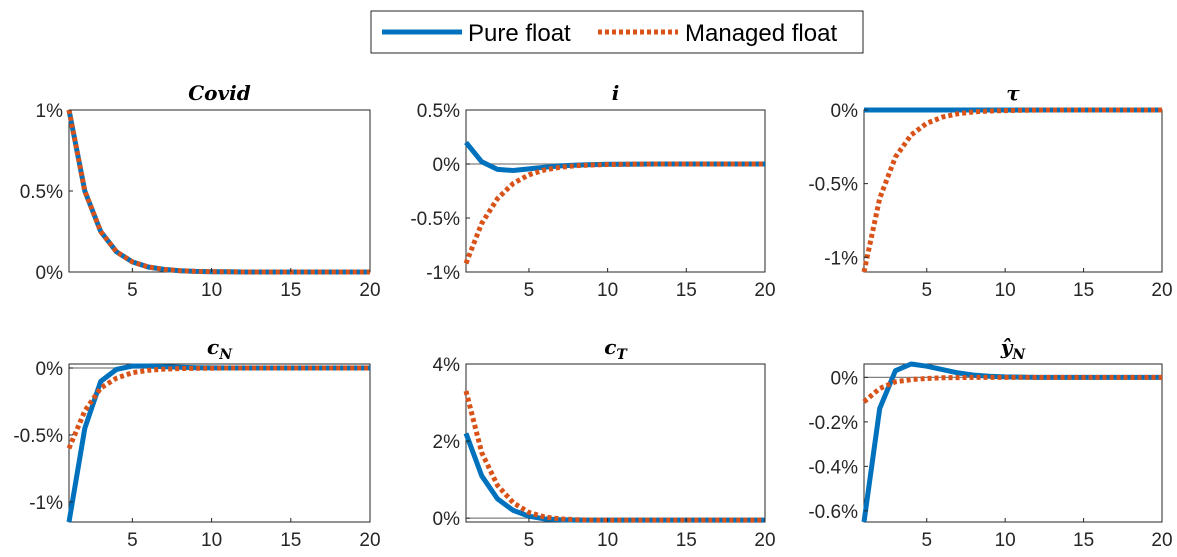  What do you see at coordinates (447, 442) in the screenshot?
I see `y-tick-label: 2%` at bounding box center [447, 442].